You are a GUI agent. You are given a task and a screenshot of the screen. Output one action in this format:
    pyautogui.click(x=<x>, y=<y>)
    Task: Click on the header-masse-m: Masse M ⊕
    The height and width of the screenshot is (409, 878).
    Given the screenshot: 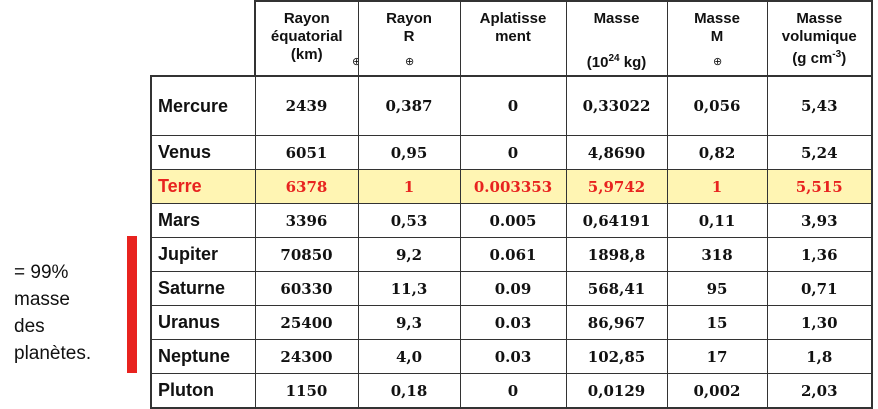 What is the action you would take?
    pyautogui.click(x=717, y=38)
    